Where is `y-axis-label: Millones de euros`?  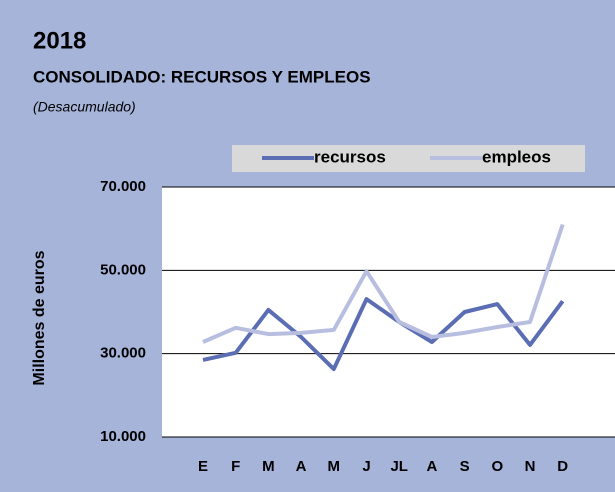
y-axis-label: Millones de euros is located at coordinates (39, 317).